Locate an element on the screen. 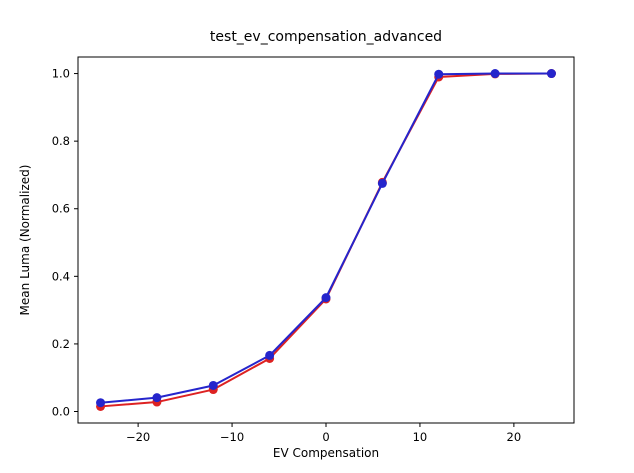  y-axis-label: Mean Luma (Normalized) is located at coordinates (25, 240).